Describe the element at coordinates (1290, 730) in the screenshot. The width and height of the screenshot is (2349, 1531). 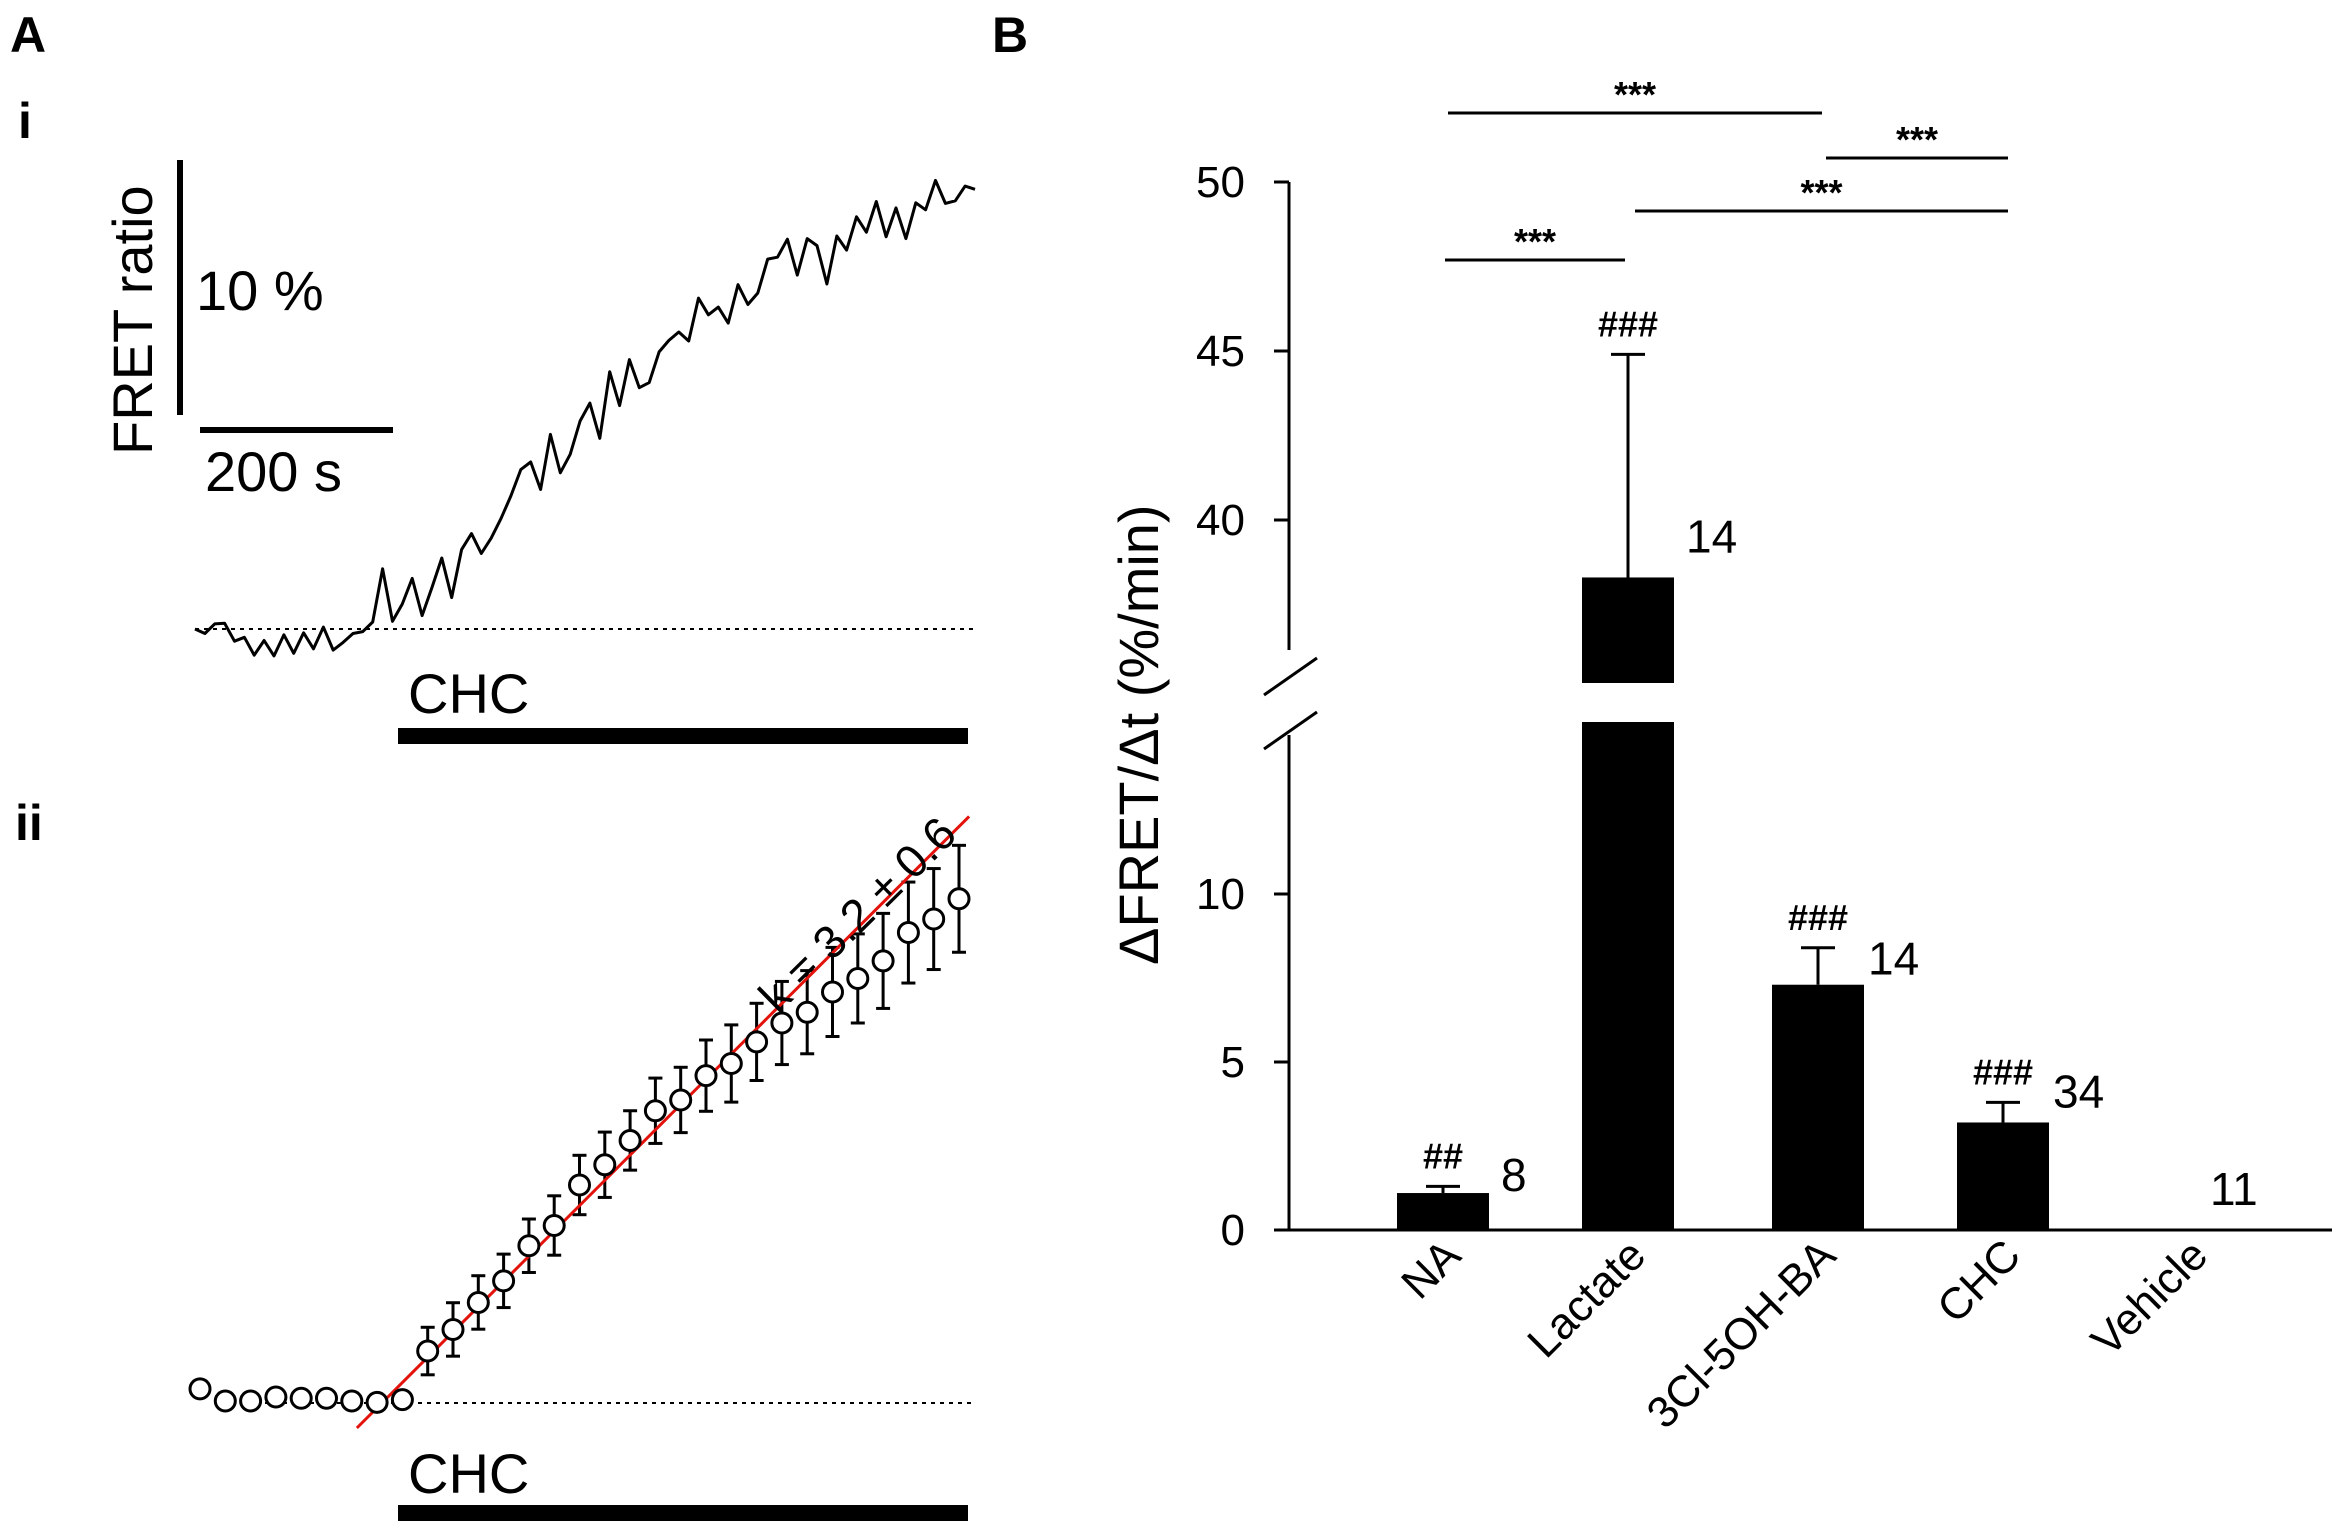
I see `axis-break-mark-lower` at that location.